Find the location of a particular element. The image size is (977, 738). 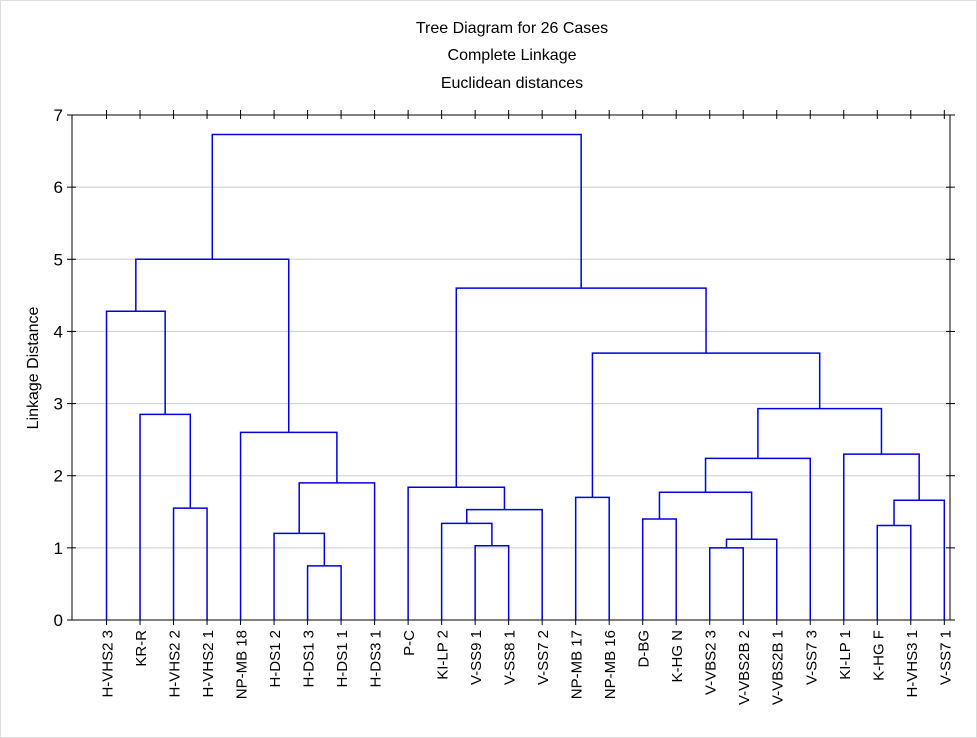

leaf-label: V-VBS2B 1 is located at coordinates (778, 667).